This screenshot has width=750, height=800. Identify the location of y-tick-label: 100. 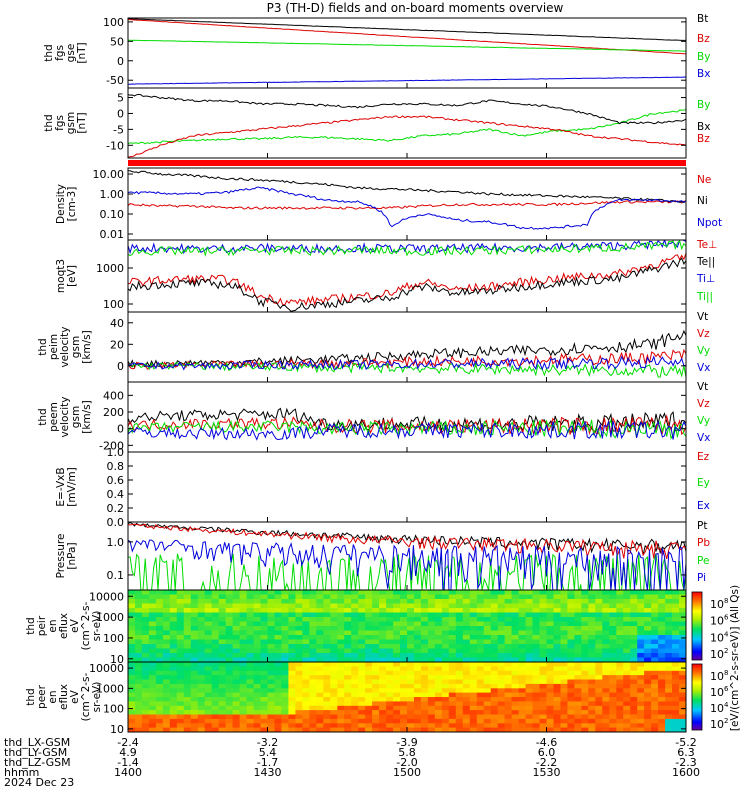
(113, 304).